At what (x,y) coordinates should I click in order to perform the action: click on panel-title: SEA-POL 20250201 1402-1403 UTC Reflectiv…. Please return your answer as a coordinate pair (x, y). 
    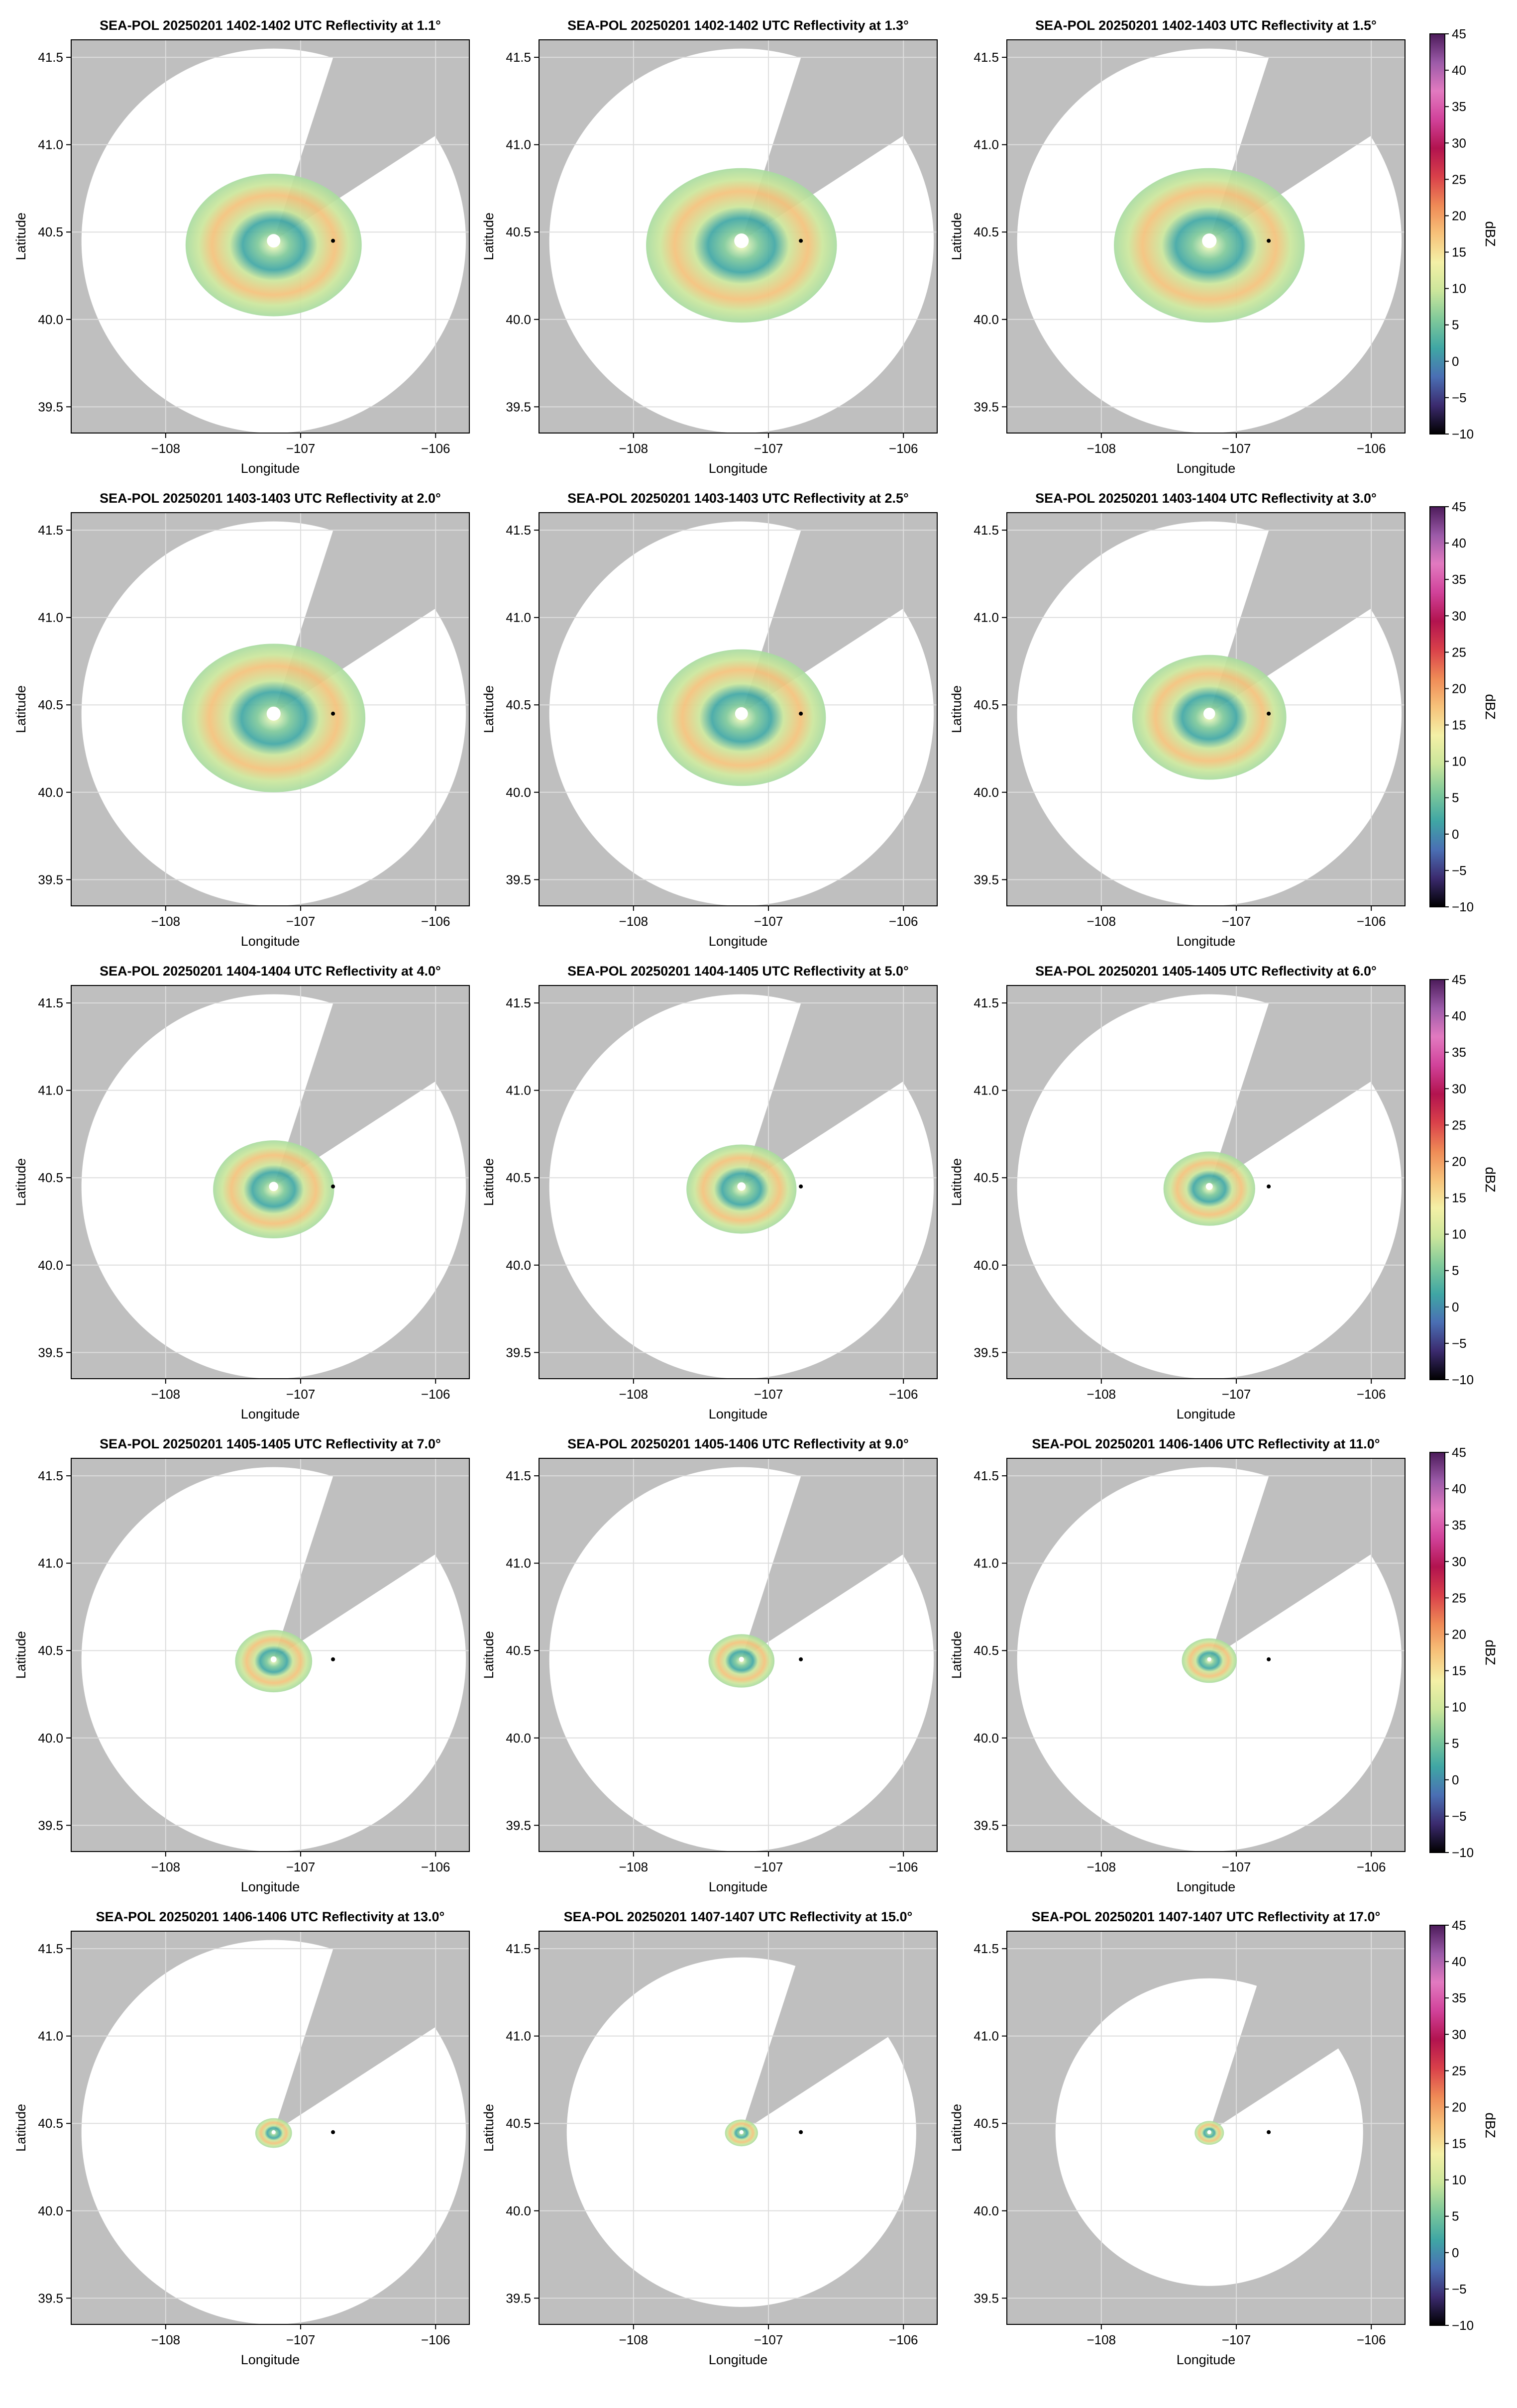
    Looking at the image, I should click on (1206, 25).